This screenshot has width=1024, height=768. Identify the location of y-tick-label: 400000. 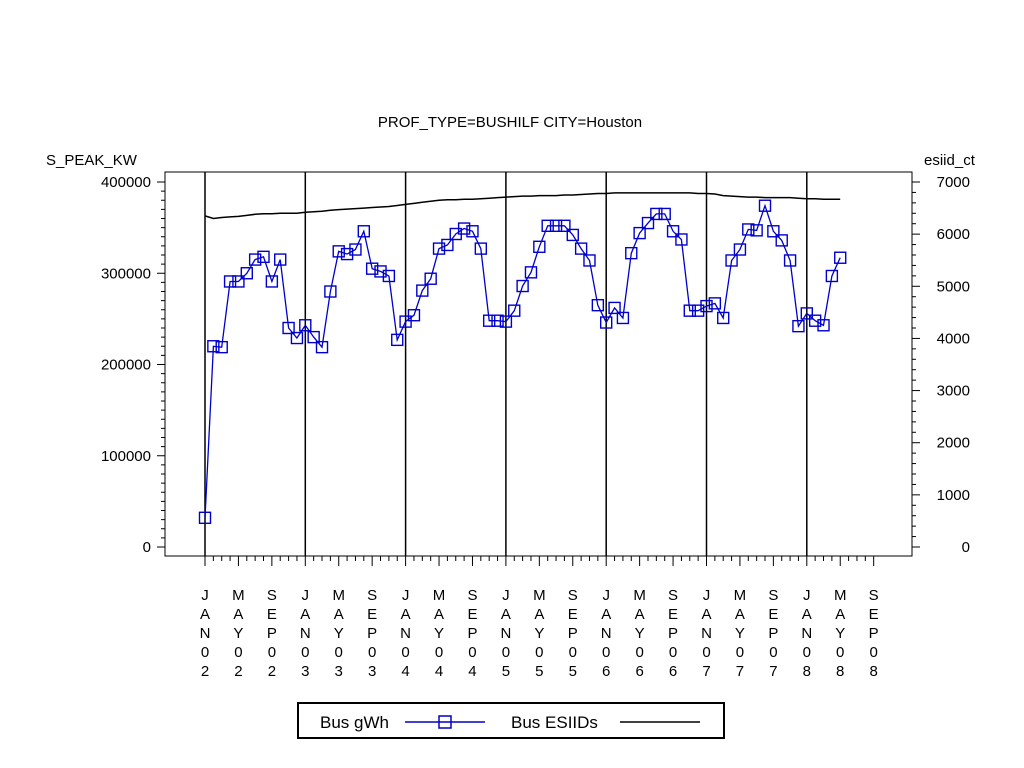
(126, 182).